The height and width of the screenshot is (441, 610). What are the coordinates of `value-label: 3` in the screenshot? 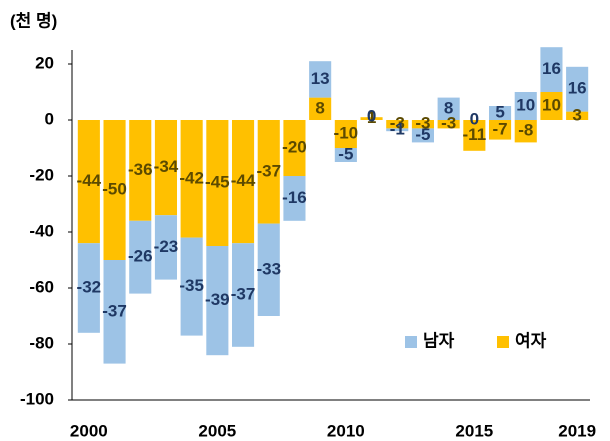 It's located at (576, 114).